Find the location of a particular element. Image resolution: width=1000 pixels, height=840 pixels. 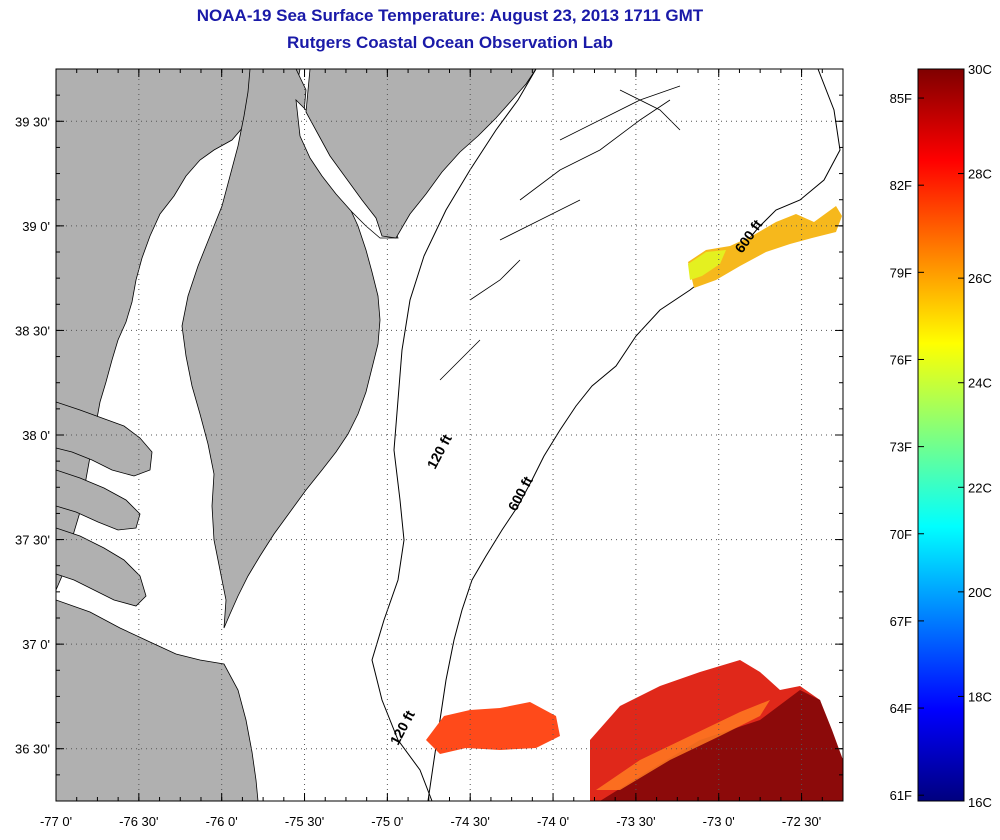

lat-tick-label: 37 0' is located at coordinates (36, 644).